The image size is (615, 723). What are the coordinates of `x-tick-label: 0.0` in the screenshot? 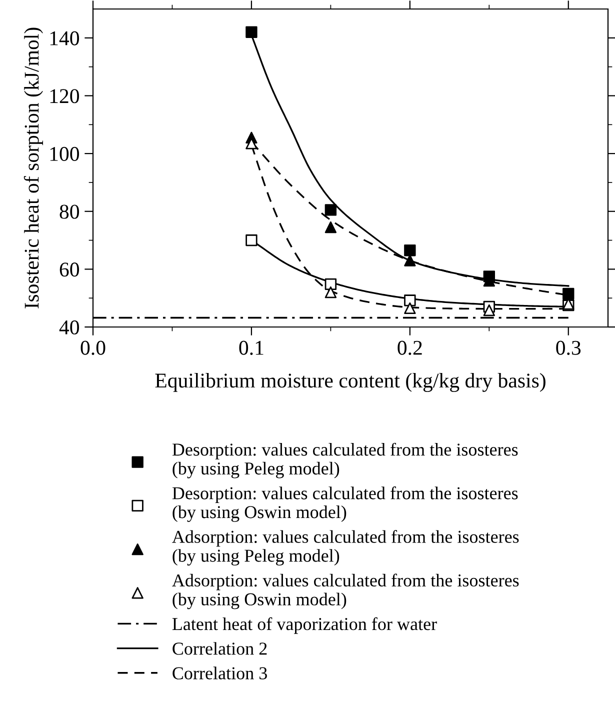 It's located at (93, 347).